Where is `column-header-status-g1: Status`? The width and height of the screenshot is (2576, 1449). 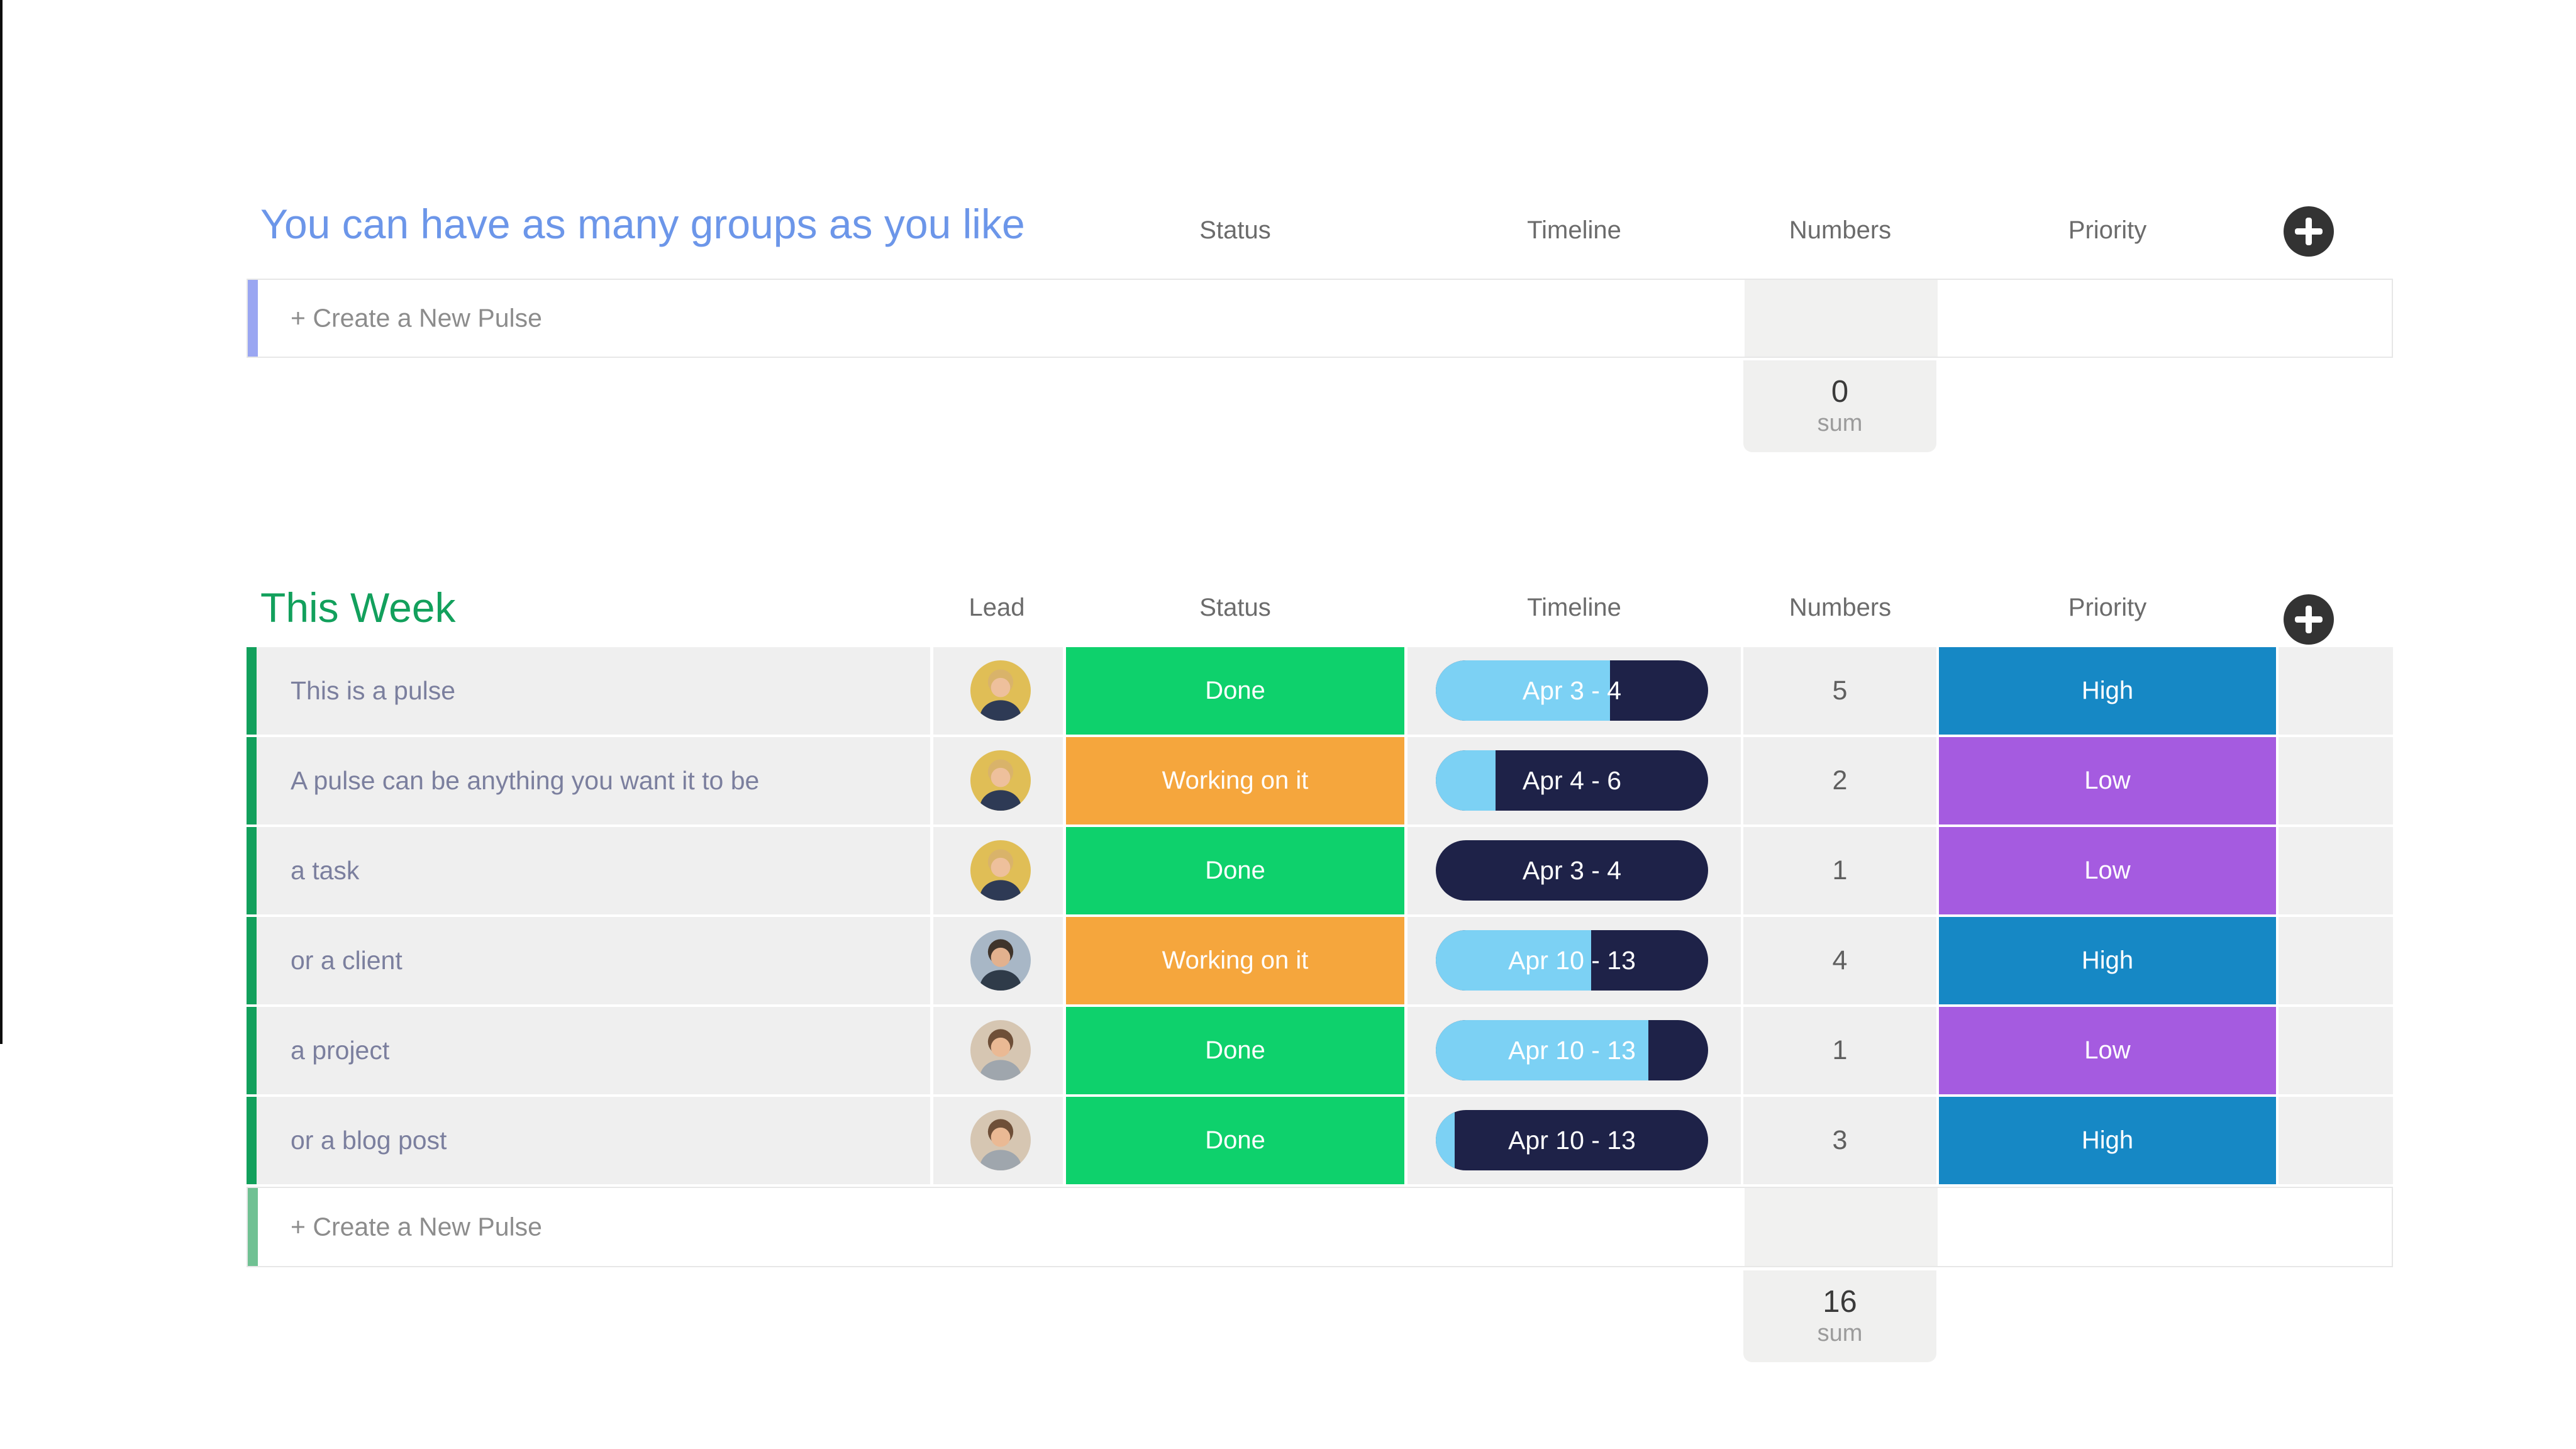
column-header-status-g1: Status is located at coordinates (1235, 230).